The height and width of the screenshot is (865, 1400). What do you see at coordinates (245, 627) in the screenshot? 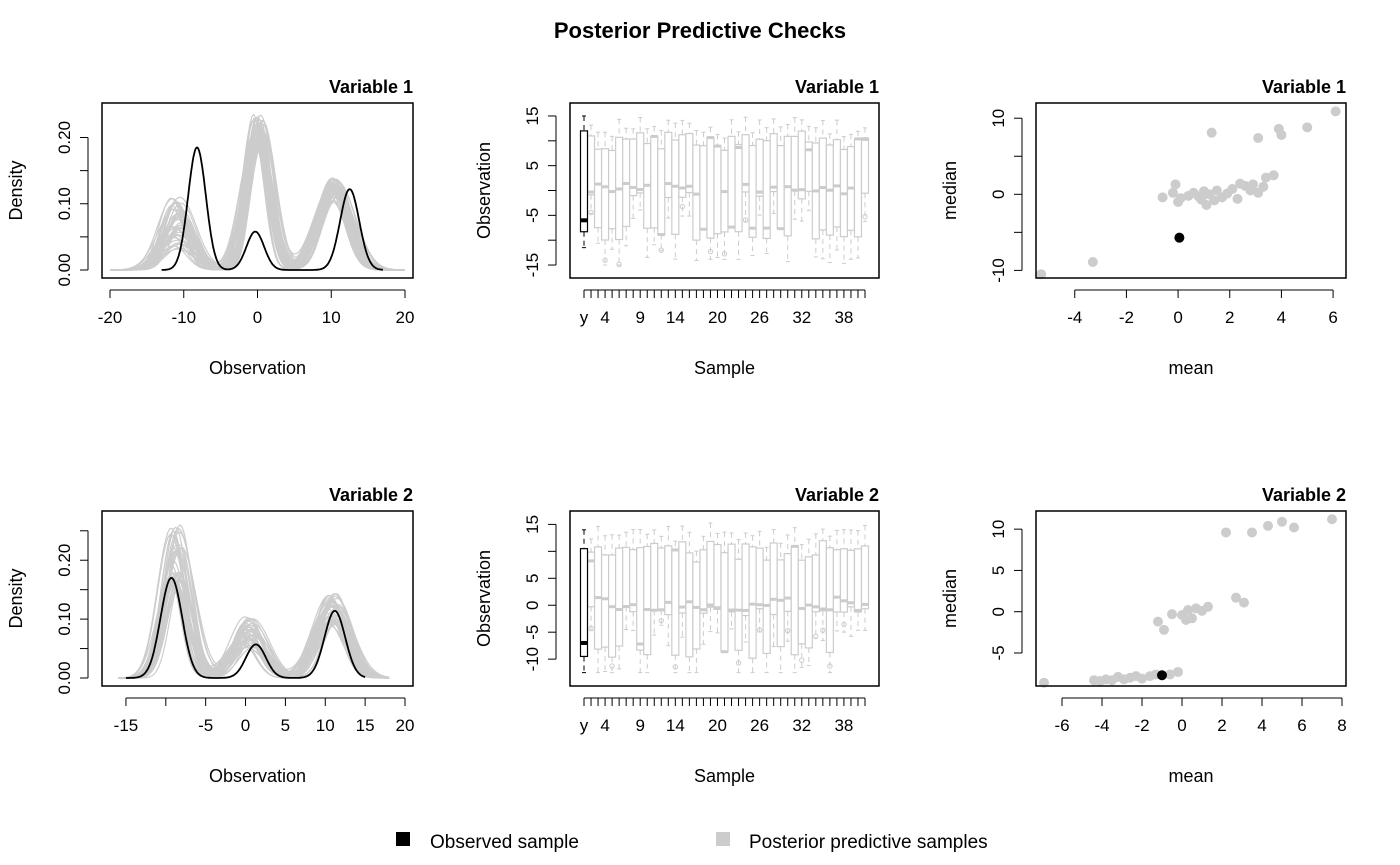
I see `observed-density-line` at bounding box center [245, 627].